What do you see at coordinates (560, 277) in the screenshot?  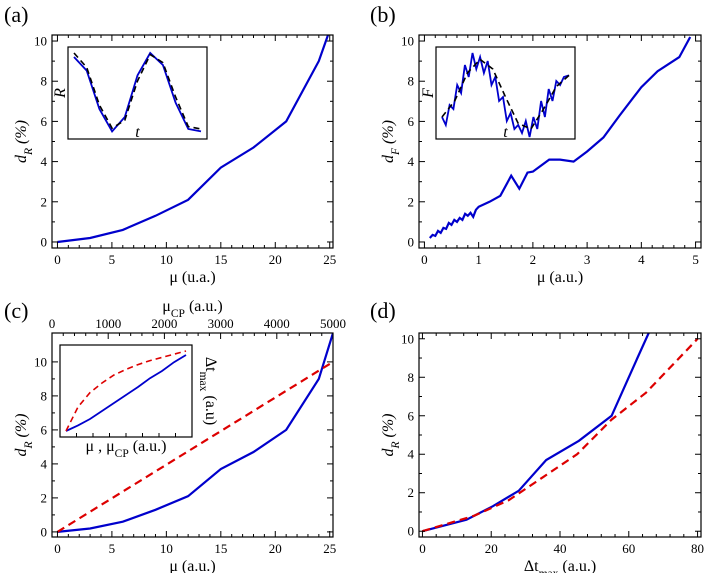 I see `x-axis-label-b: μ (a.u.)` at bounding box center [560, 277].